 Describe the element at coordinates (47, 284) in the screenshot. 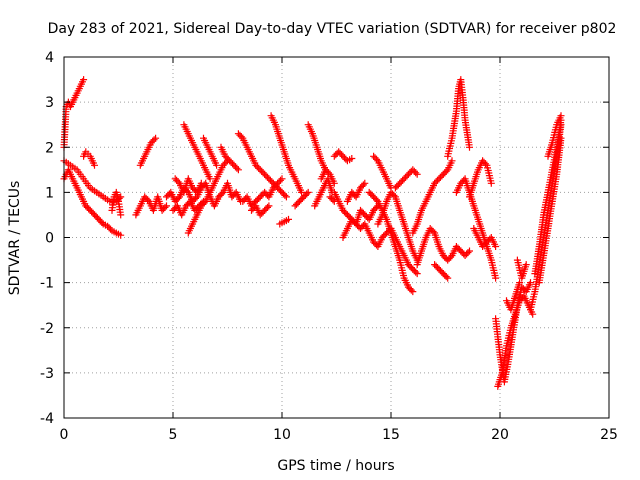

I see `y-tick-label: -1` at that location.